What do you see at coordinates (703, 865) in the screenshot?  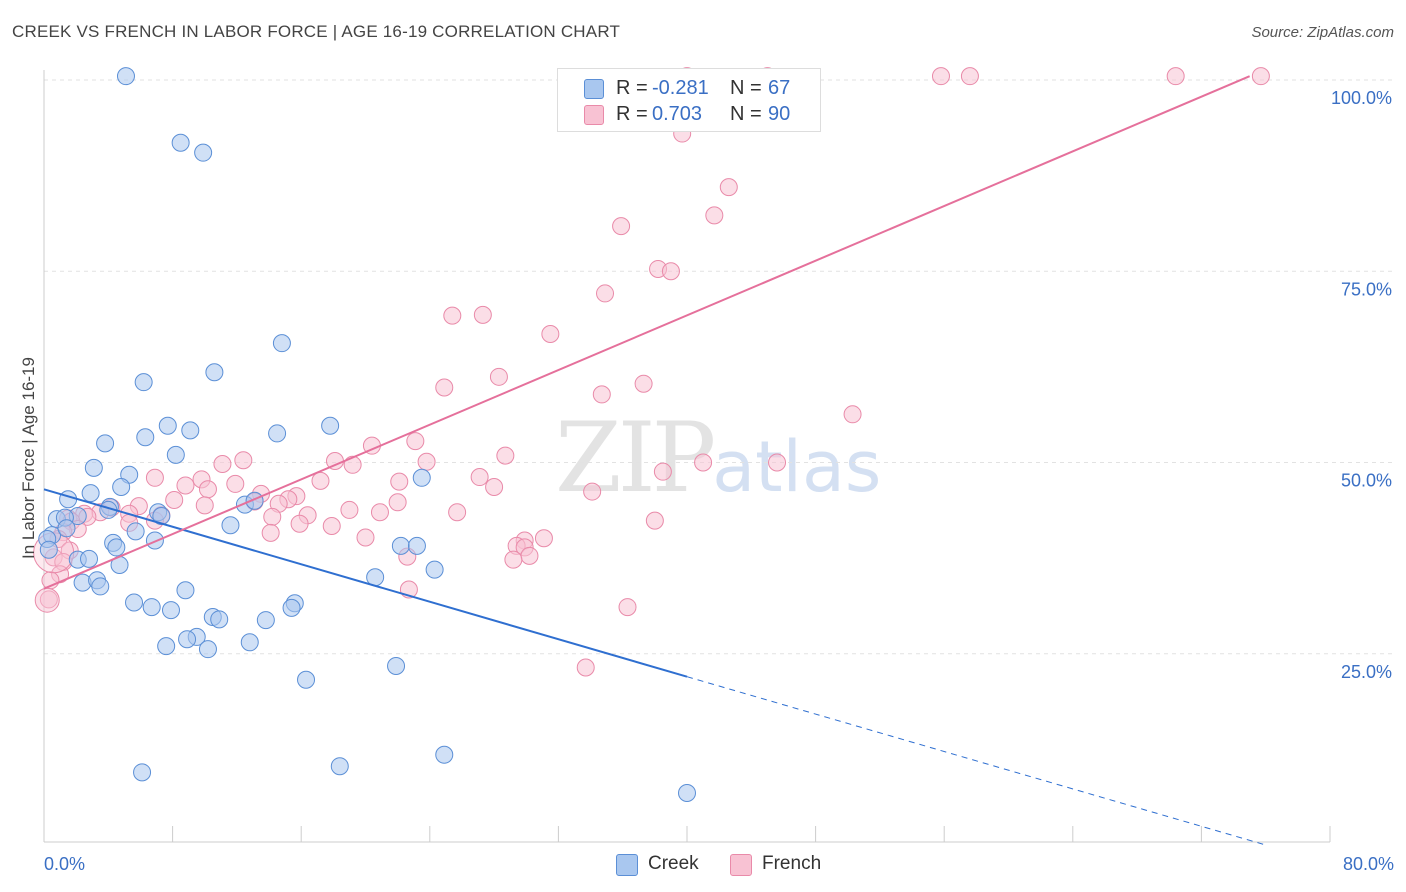 I see `legend: Creek French` at bounding box center [703, 865].